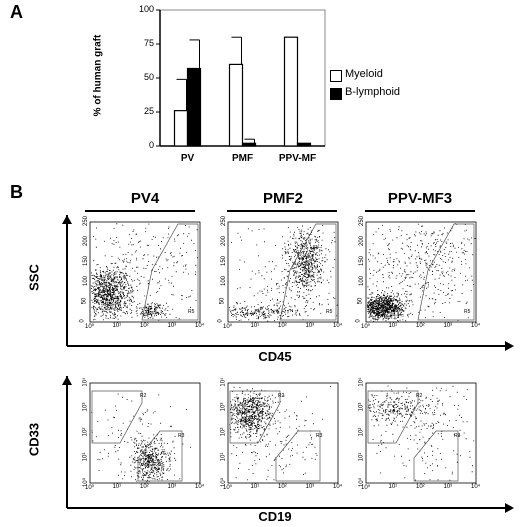 Image resolution: width=520 pixels, height=527 pixels. Describe the element at coordinates (419, 396) in the screenshot. I see `gate-label-r2: R2` at that location.